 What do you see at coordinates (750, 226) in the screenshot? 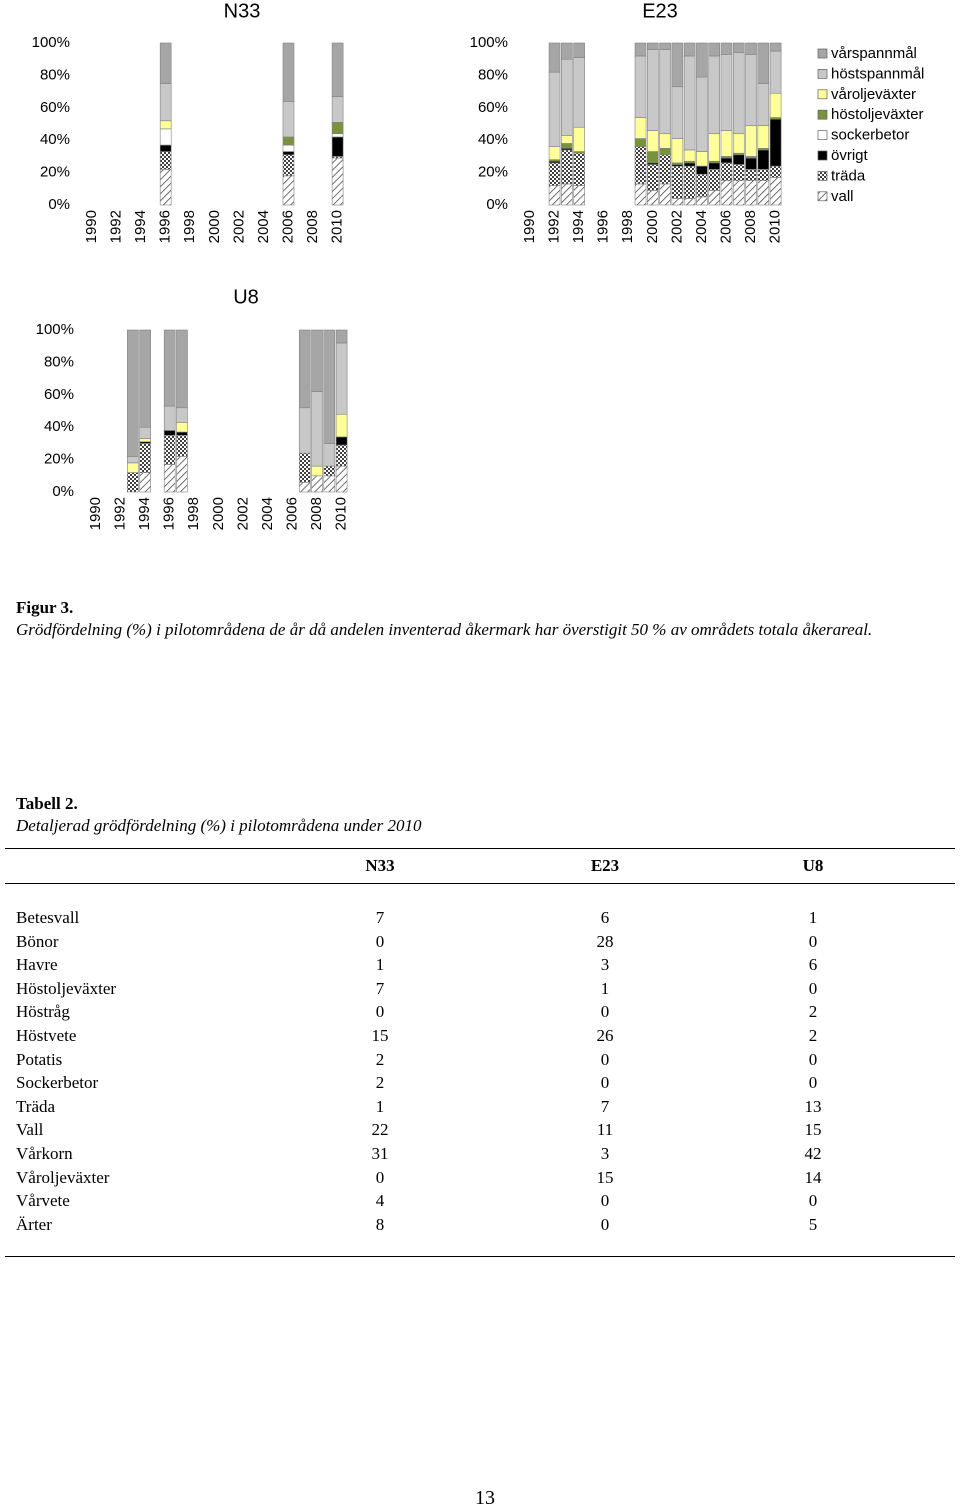
I see `x-tick-label: 2008` at bounding box center [750, 226].